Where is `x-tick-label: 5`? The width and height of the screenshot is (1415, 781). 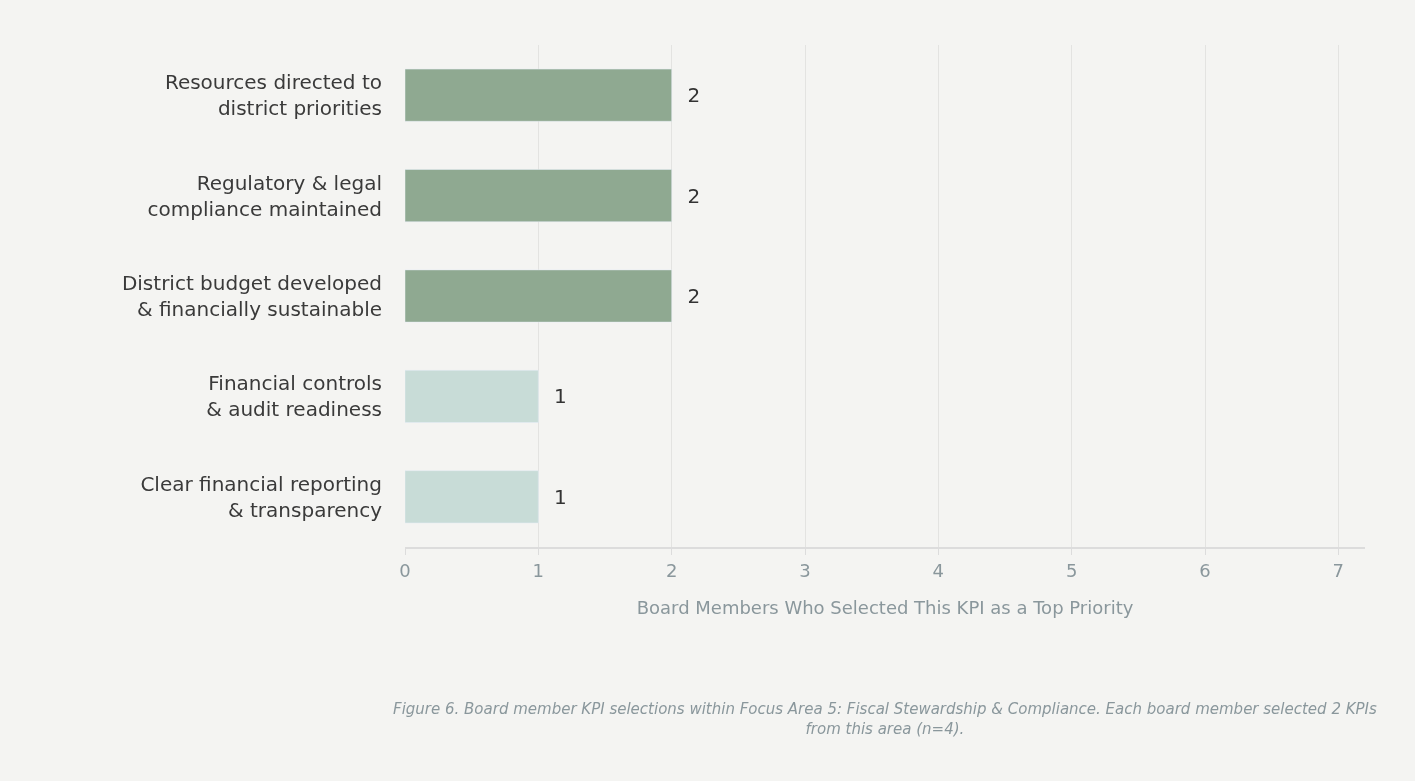
x-tick-label: 5 is located at coordinates (1071, 570).